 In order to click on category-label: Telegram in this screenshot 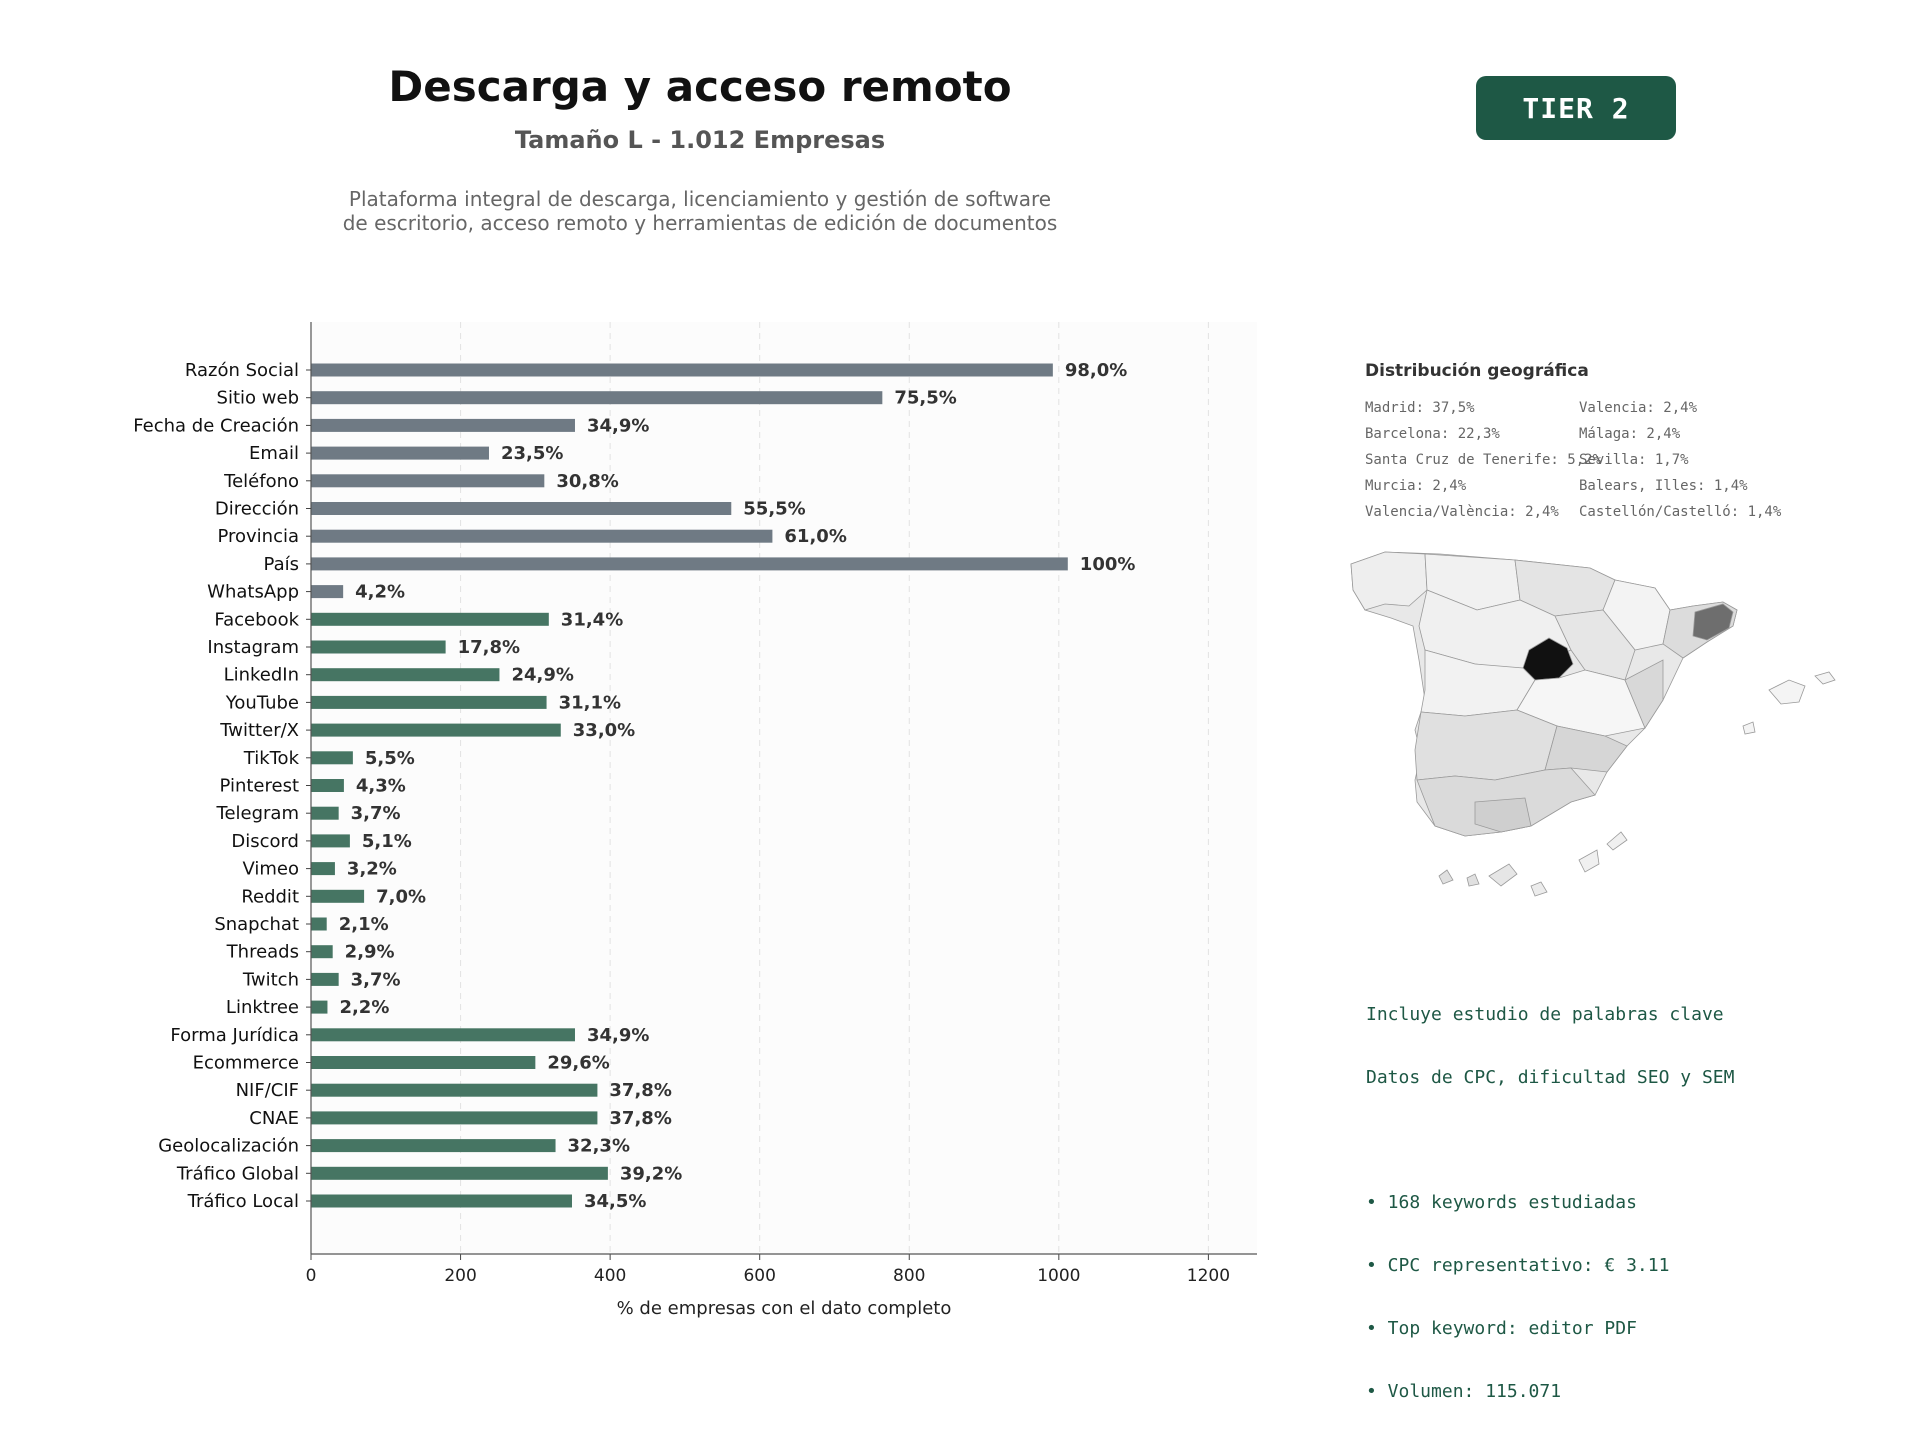, I will do `click(257, 813)`.